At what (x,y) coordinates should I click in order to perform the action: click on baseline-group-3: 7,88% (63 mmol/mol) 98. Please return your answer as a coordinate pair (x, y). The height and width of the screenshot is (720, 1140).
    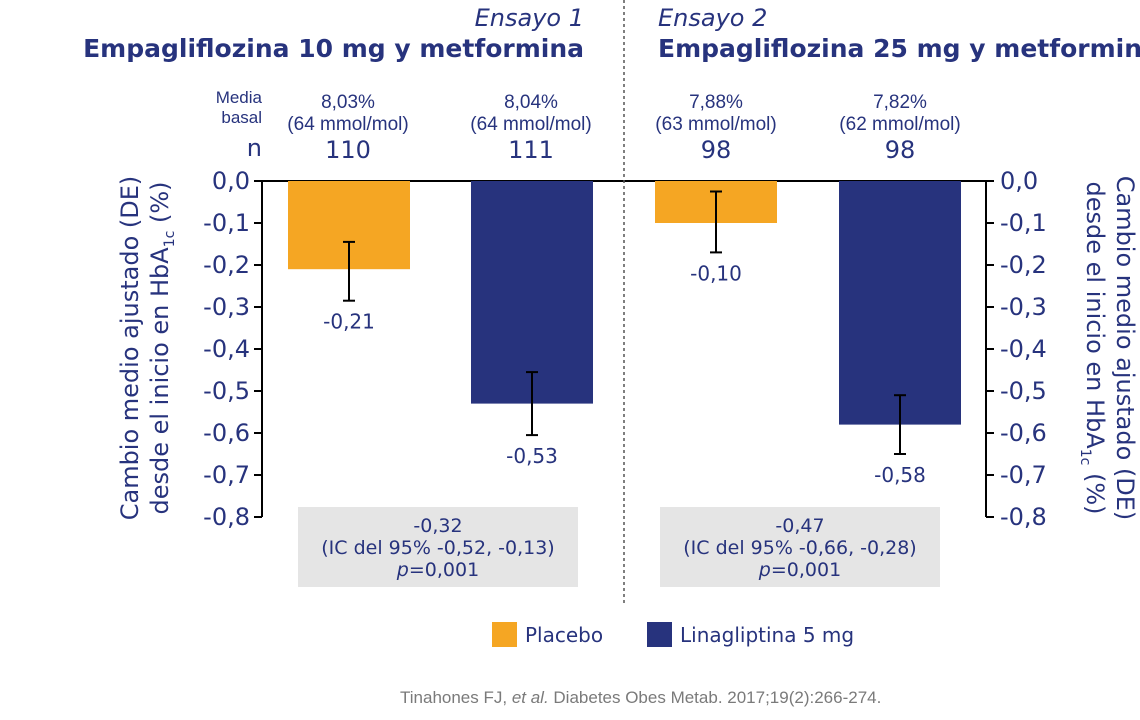
    Looking at the image, I should click on (716, 128).